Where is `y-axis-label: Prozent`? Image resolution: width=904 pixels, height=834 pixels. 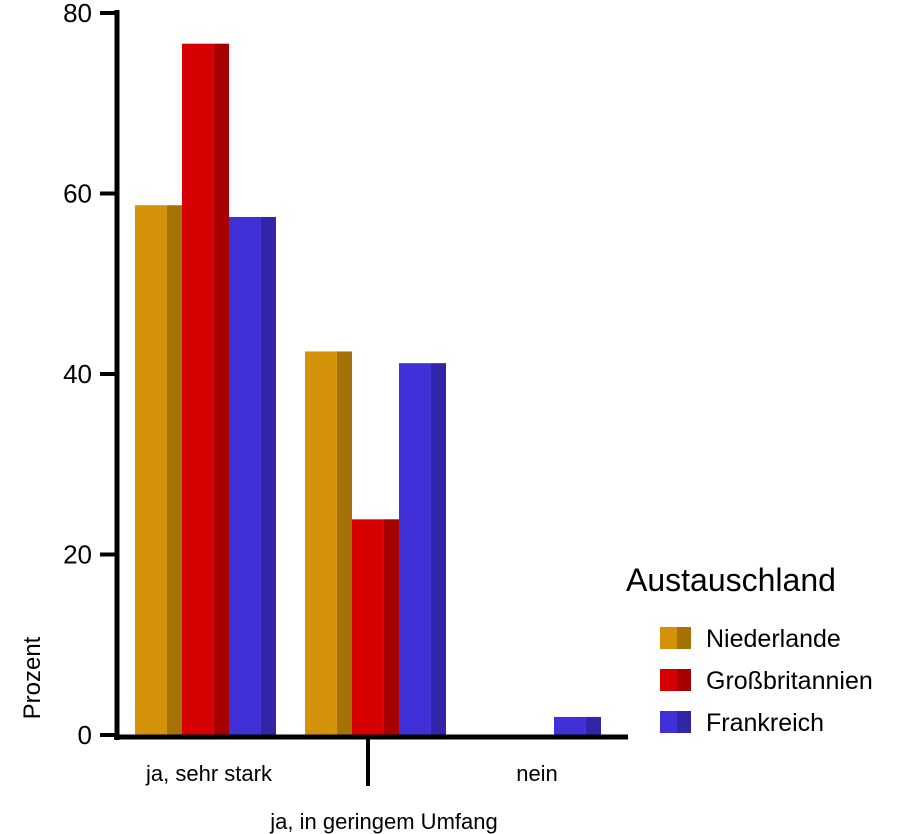 y-axis-label: Prozent is located at coordinates (32, 677).